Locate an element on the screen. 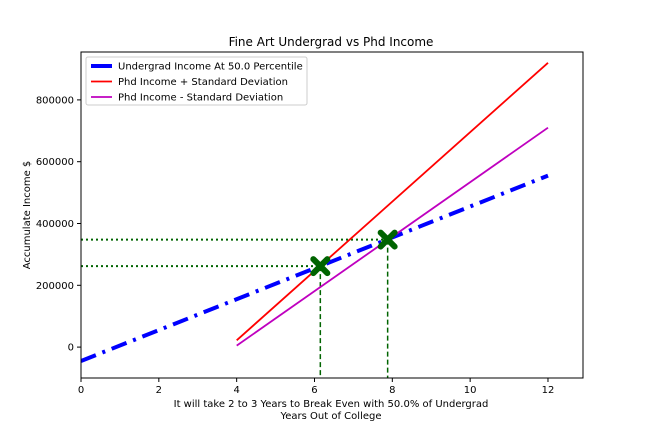 This screenshot has height=432, width=648. x-tick-label: 4 is located at coordinates (236, 390).